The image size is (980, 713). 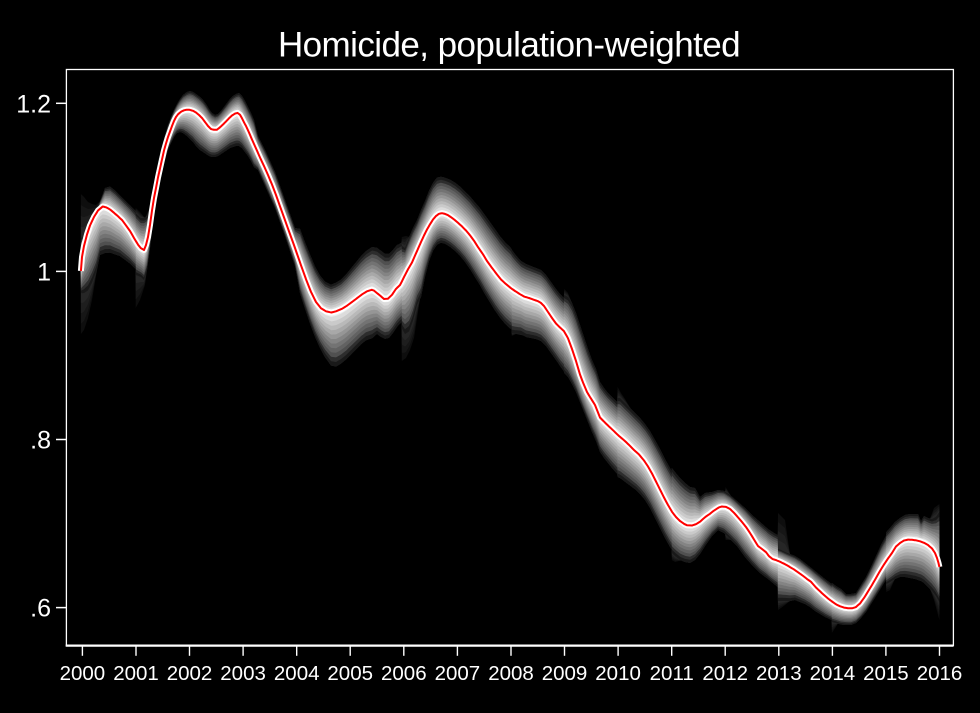 I want to click on svg-text: 2015, so click(x=886, y=673).